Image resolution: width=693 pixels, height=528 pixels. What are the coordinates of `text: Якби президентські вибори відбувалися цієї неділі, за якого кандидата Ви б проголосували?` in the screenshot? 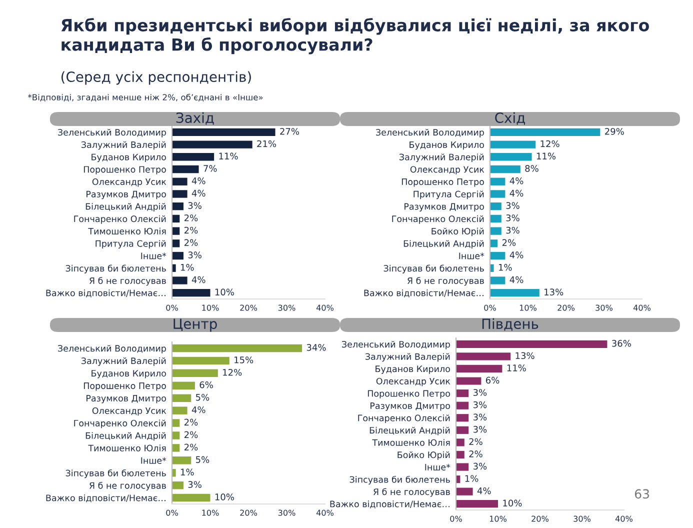 It's located at (355, 36).